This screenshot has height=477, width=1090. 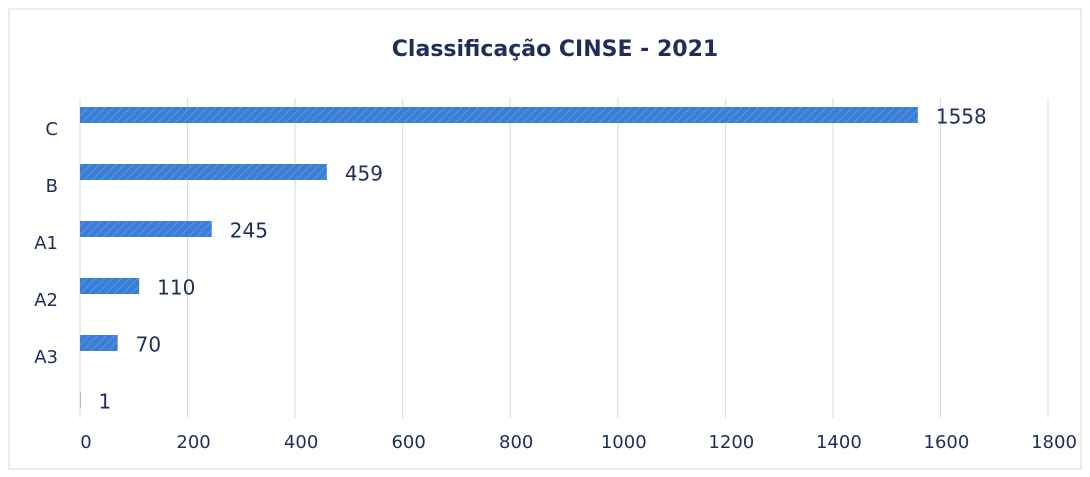 What do you see at coordinates (176, 288) in the screenshot?
I see `data-label: 110` at bounding box center [176, 288].